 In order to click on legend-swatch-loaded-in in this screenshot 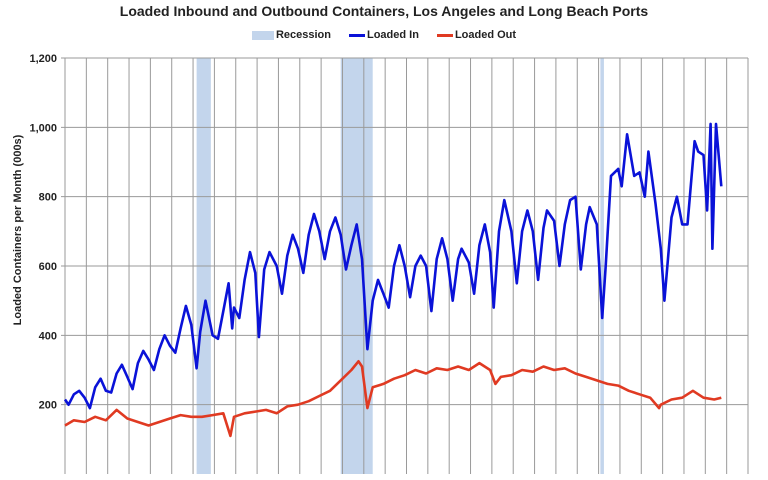, I will do `click(356, 35)`.